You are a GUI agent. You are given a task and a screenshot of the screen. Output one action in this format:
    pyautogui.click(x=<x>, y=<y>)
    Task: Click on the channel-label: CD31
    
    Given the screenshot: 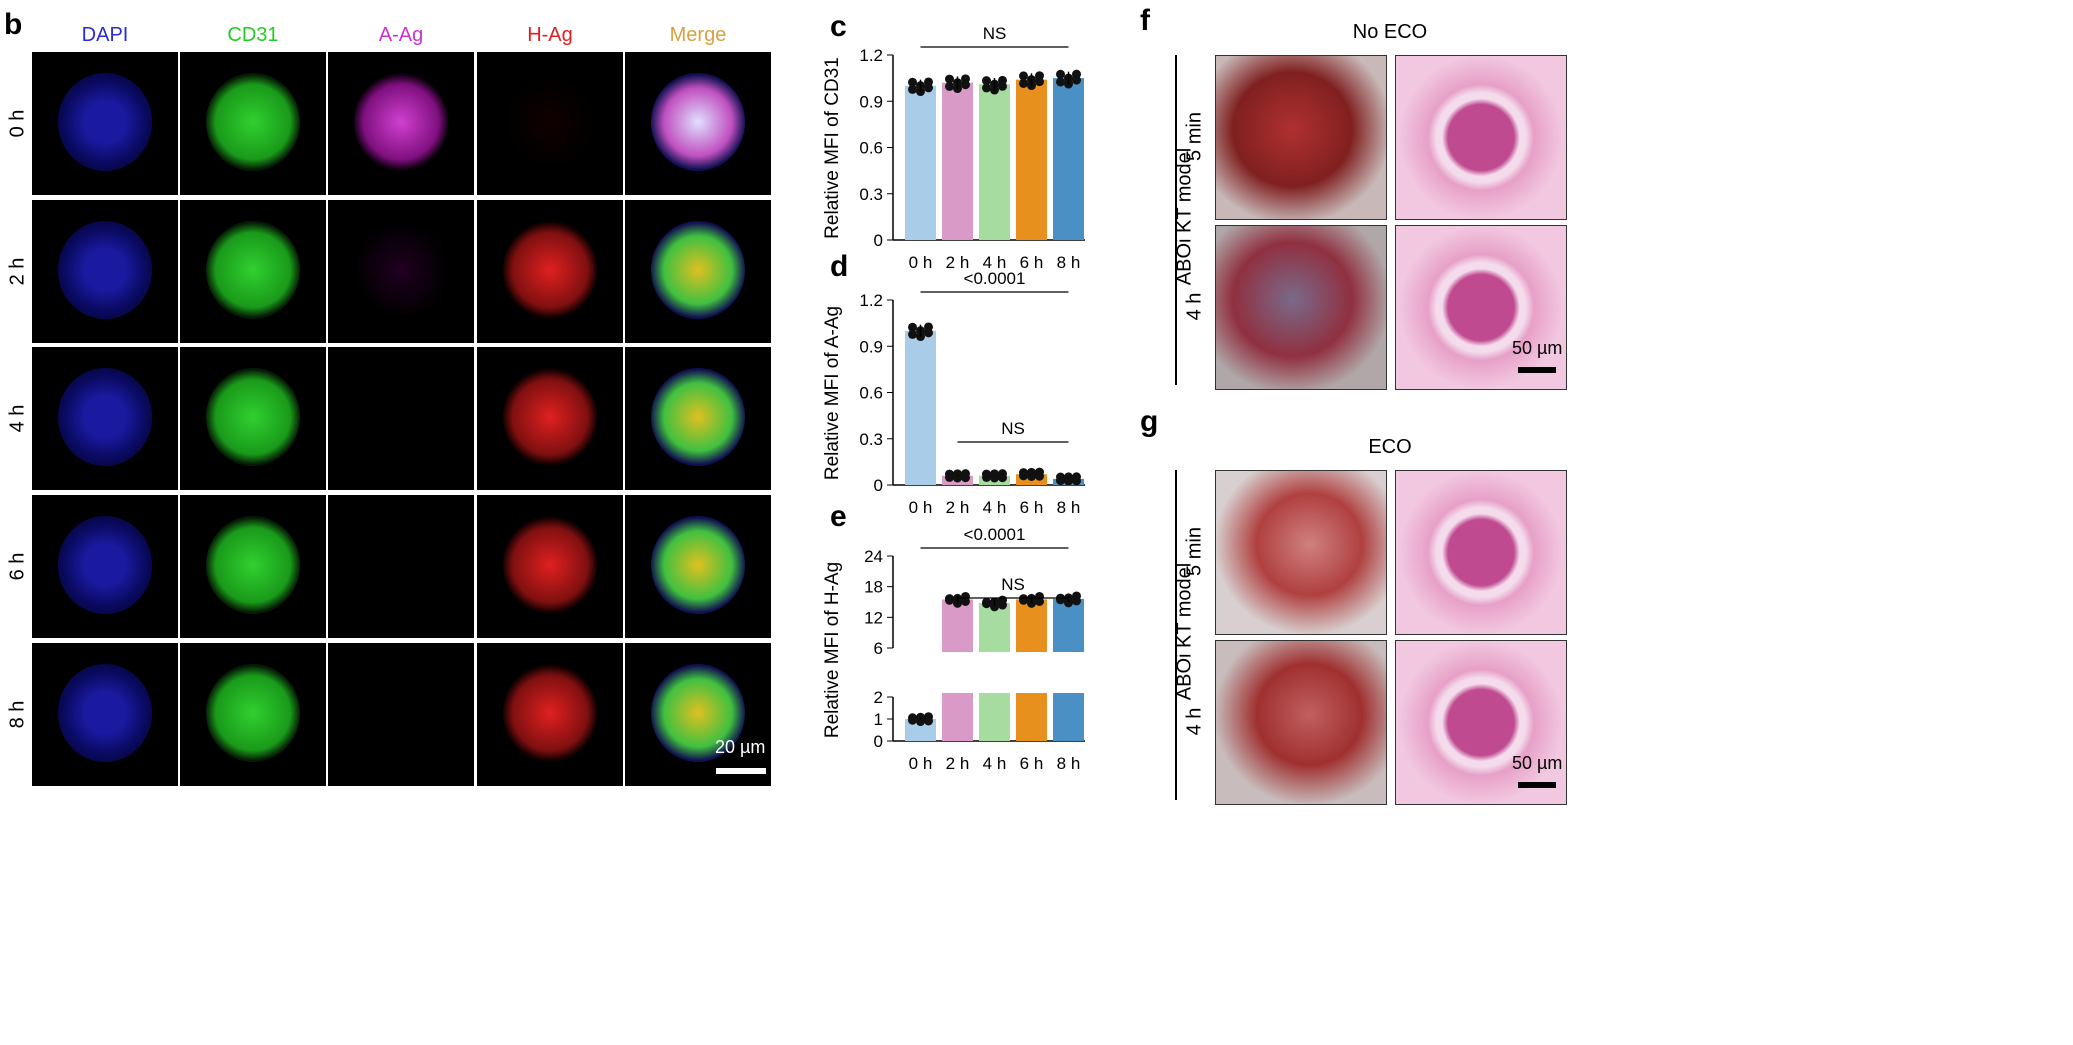 What is the action you would take?
    pyautogui.click(x=253, y=35)
    